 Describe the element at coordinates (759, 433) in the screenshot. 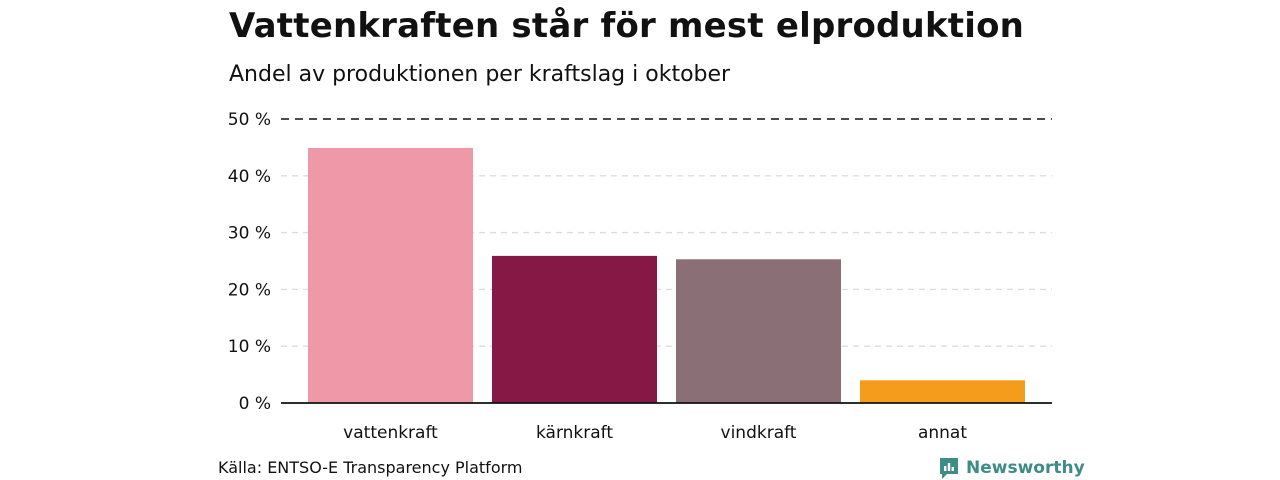

I see `x-tick-label: vindkraft` at that location.